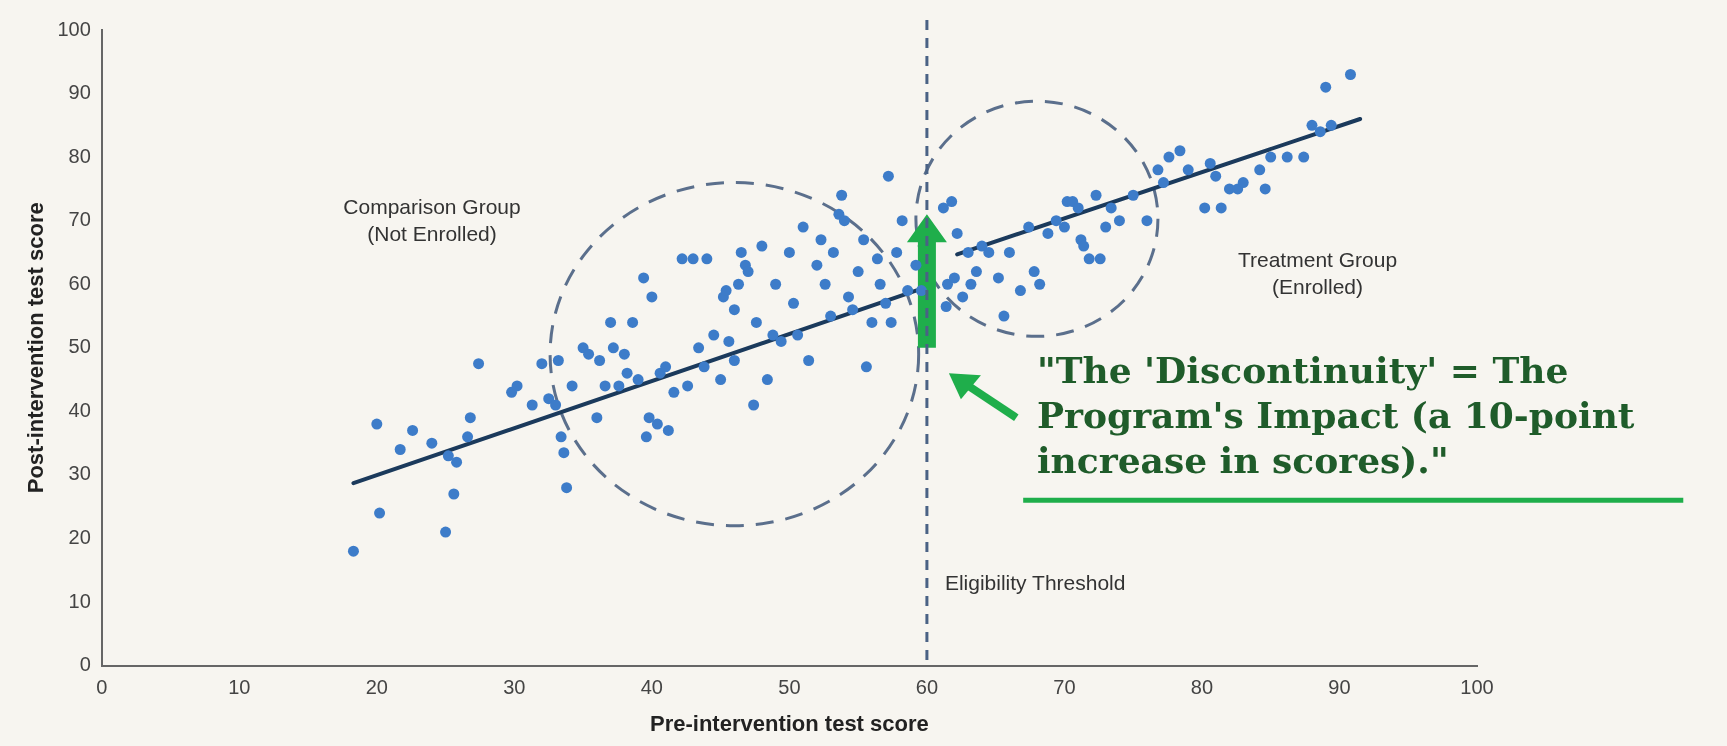 Image resolution: width=1727 pixels, height=746 pixels. What do you see at coordinates (74, 28) in the screenshot?
I see `y-tick-label: 100` at bounding box center [74, 28].